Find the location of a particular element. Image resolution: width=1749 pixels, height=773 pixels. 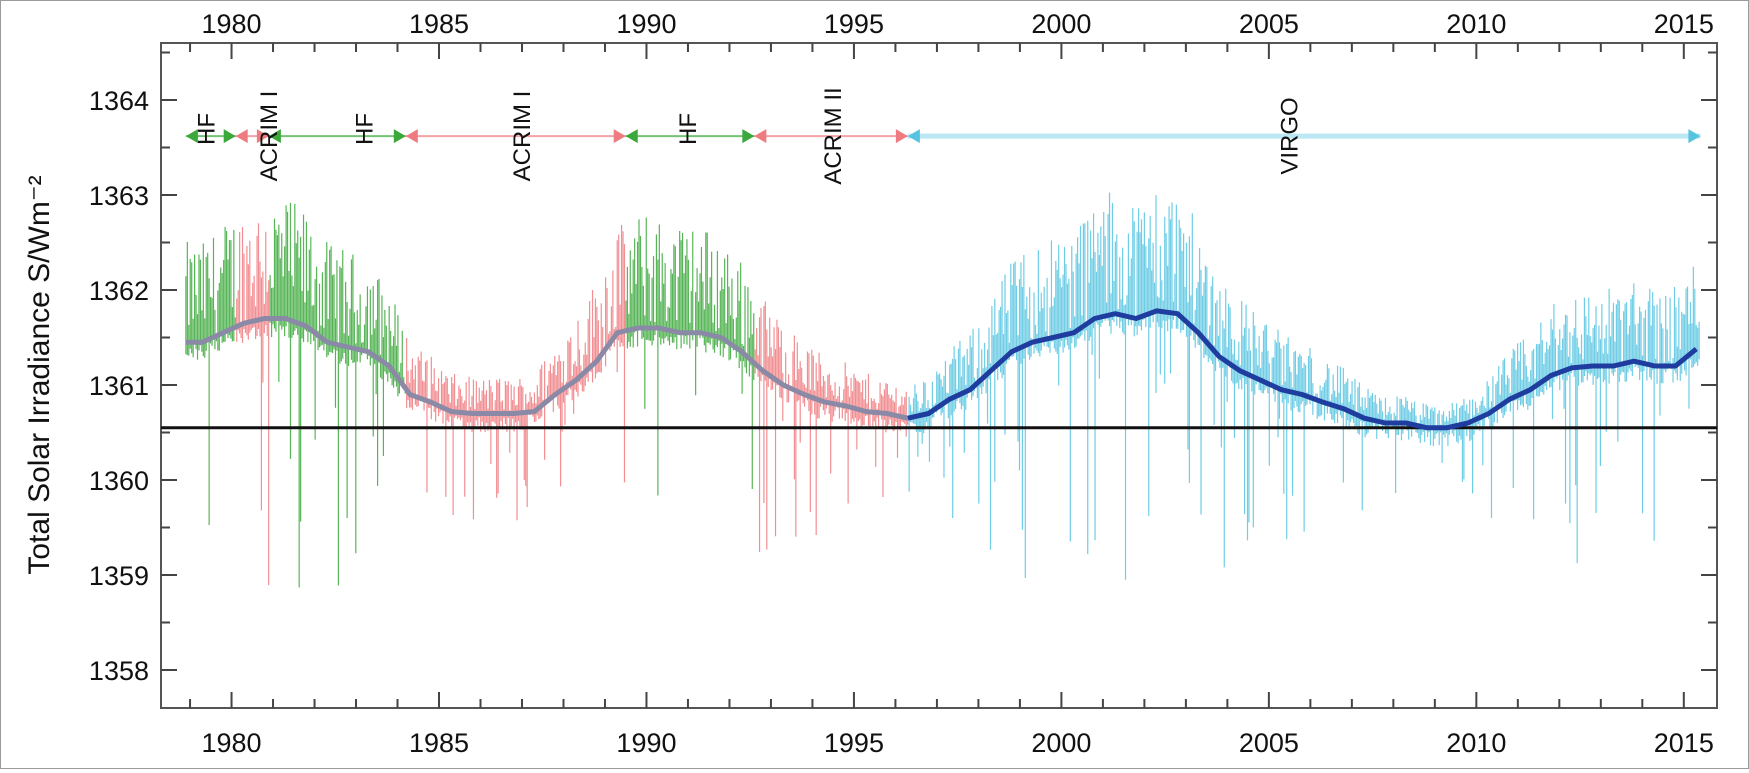

y-tick-label: 1362 is located at coordinates (119, 291).